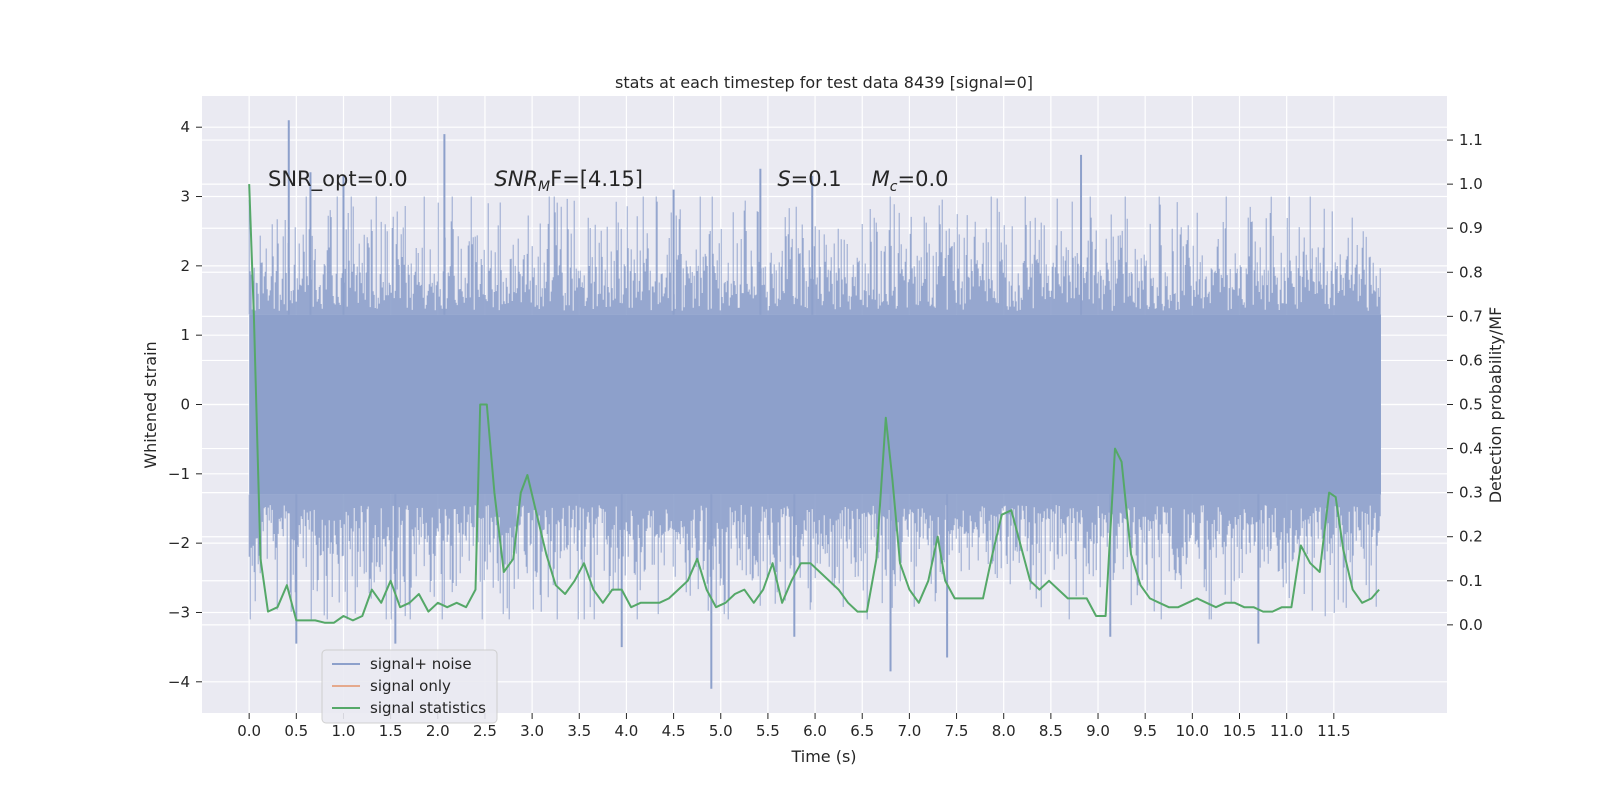 This screenshot has width=1600, height=804. Describe the element at coordinates (909, 731) in the screenshot. I see `x-tick-label: 7.0` at that location.